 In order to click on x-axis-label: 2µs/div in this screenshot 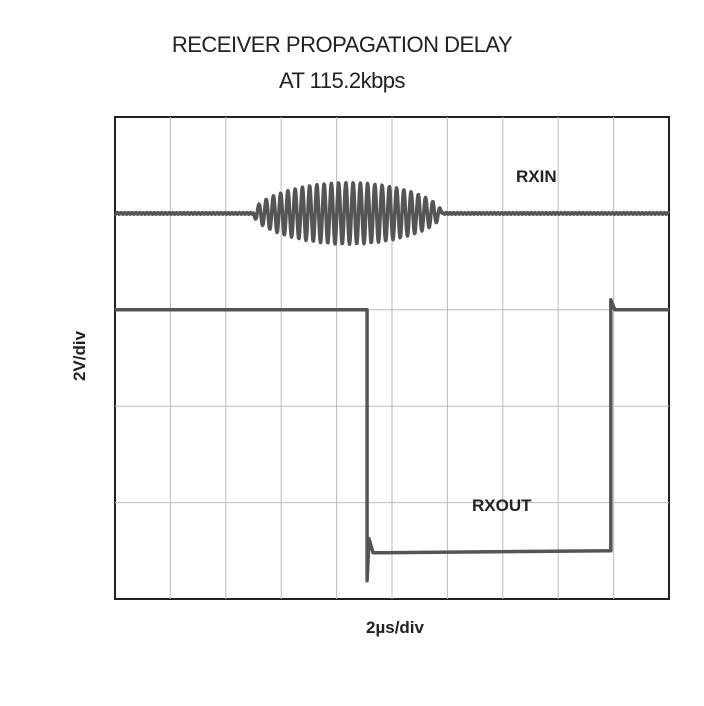, I will do `click(395, 627)`.